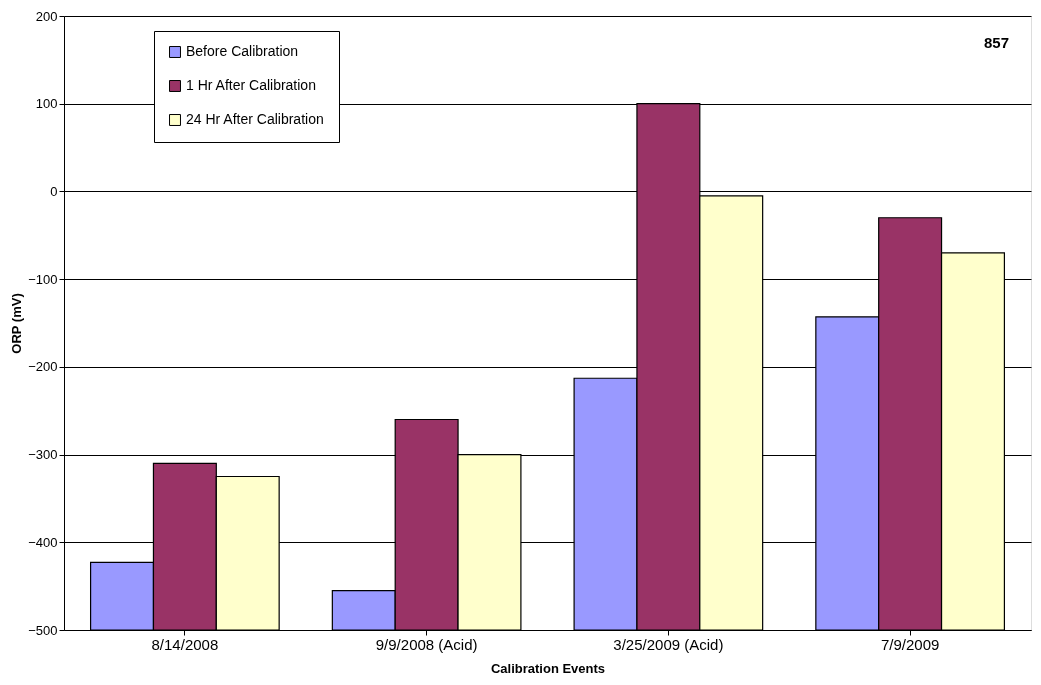  What do you see at coordinates (43, 630) in the screenshot?
I see `y-tick-label: −500` at bounding box center [43, 630].